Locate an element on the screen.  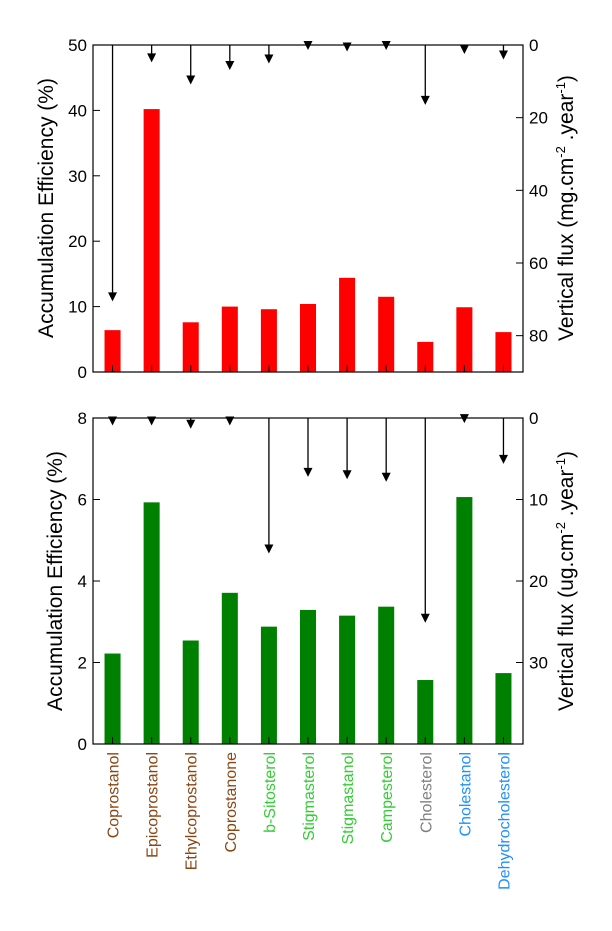
bottom-y2-label-end: ) is located at coordinates (566, 454).